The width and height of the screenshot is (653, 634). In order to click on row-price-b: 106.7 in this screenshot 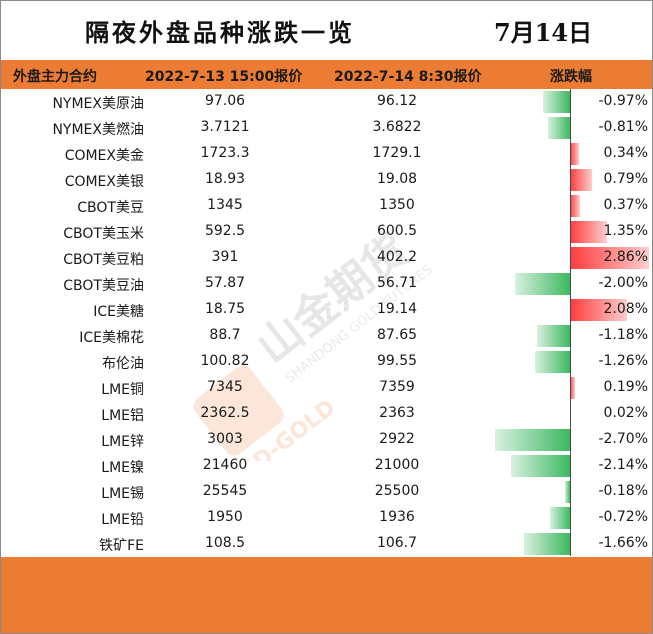, I will do `click(397, 543)`.